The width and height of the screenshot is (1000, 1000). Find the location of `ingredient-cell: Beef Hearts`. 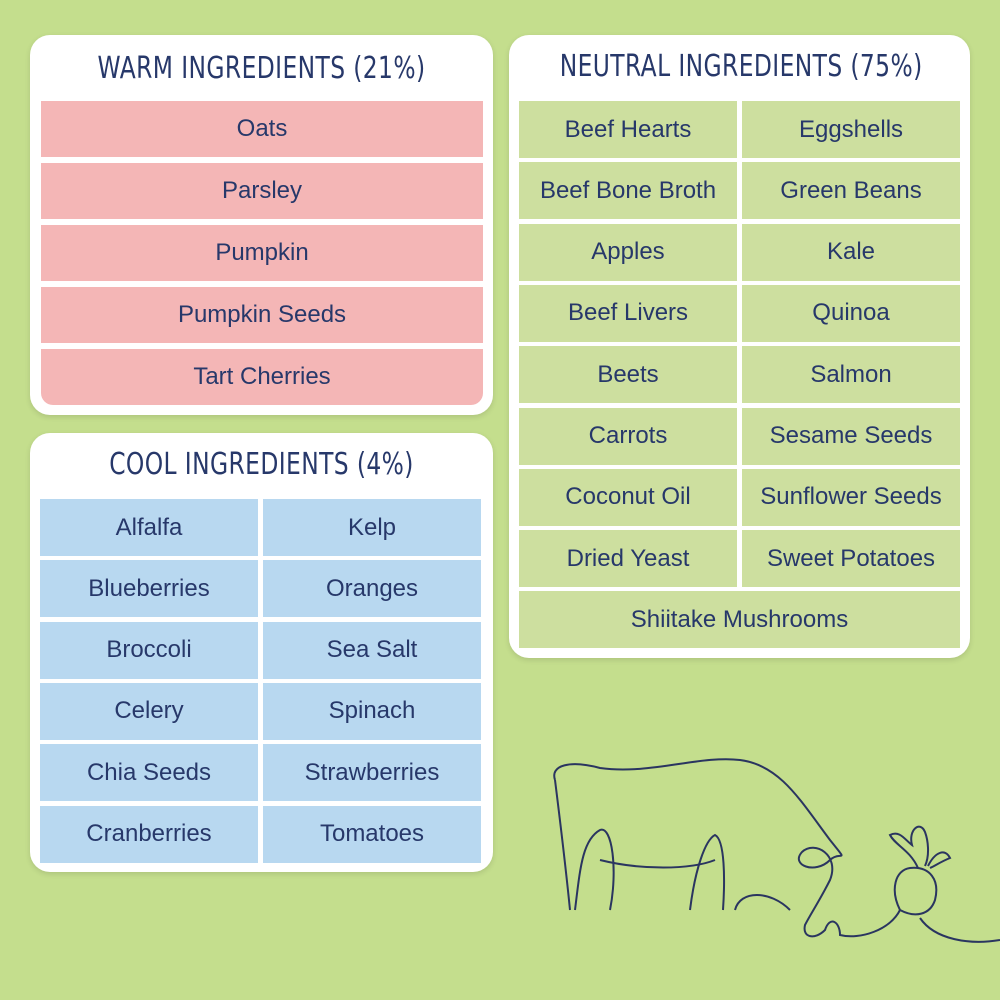

ingredient-cell: Beef Hearts is located at coordinates (628, 129).